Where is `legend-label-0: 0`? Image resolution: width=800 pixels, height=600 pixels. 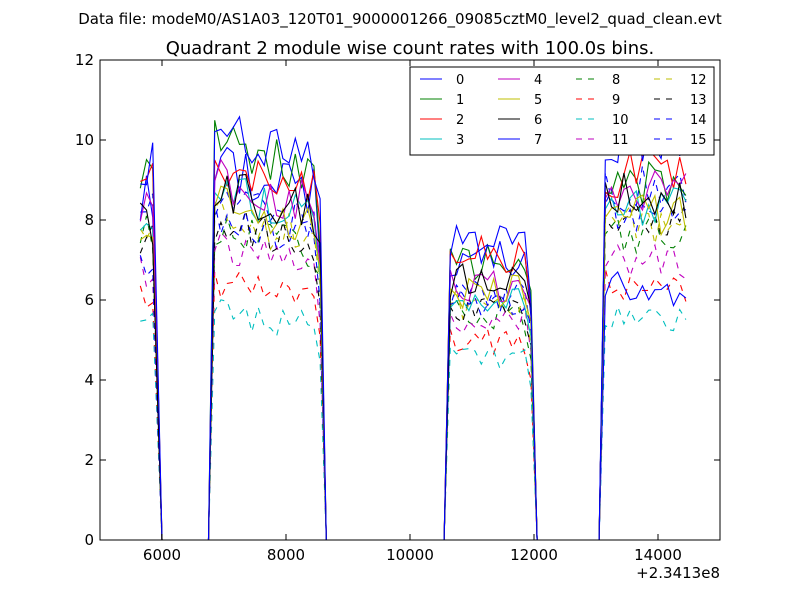
legend-label-0: 0 is located at coordinates (460, 80).